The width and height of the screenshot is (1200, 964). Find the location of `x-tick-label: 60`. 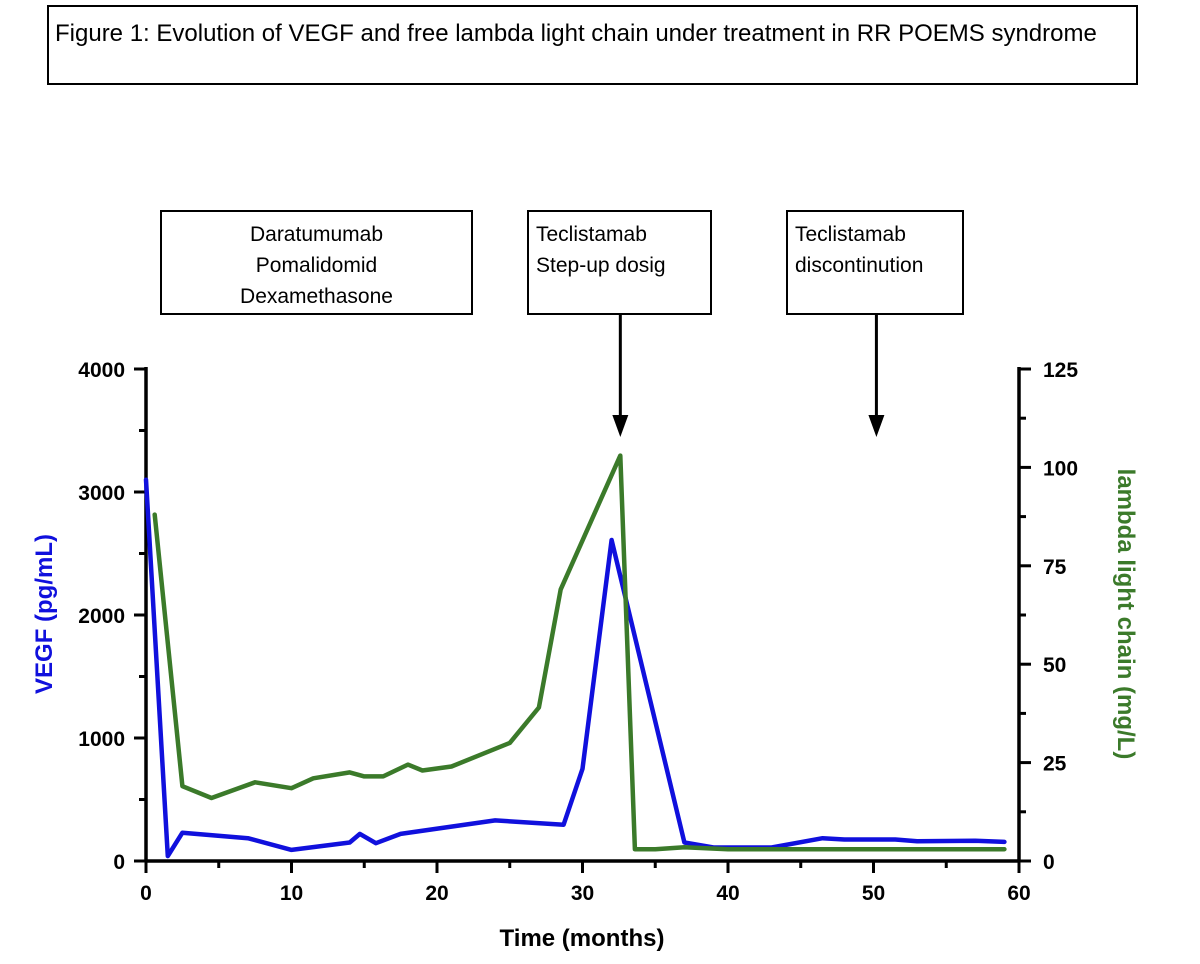

x-tick-label: 60 is located at coordinates (1018, 893).